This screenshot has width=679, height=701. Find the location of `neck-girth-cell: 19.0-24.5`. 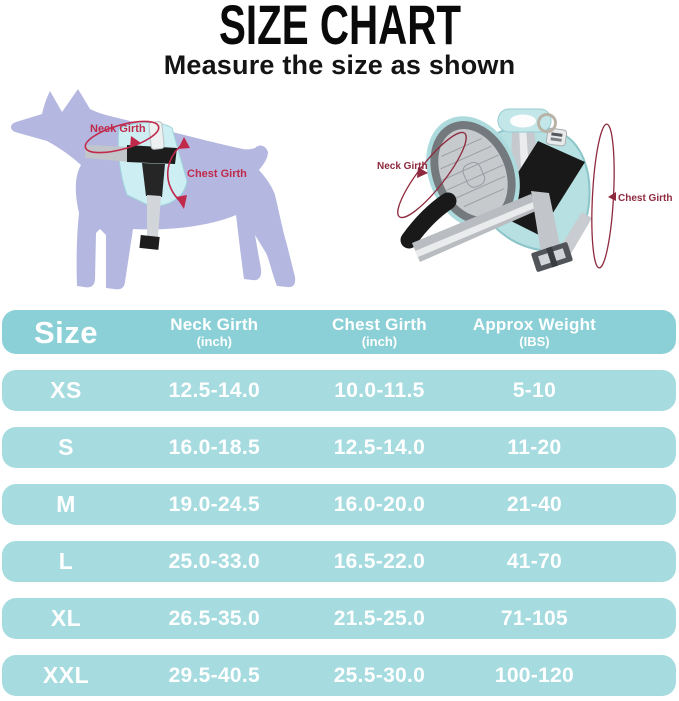

neck-girth-cell: 19.0-24.5 is located at coordinates (214, 504).